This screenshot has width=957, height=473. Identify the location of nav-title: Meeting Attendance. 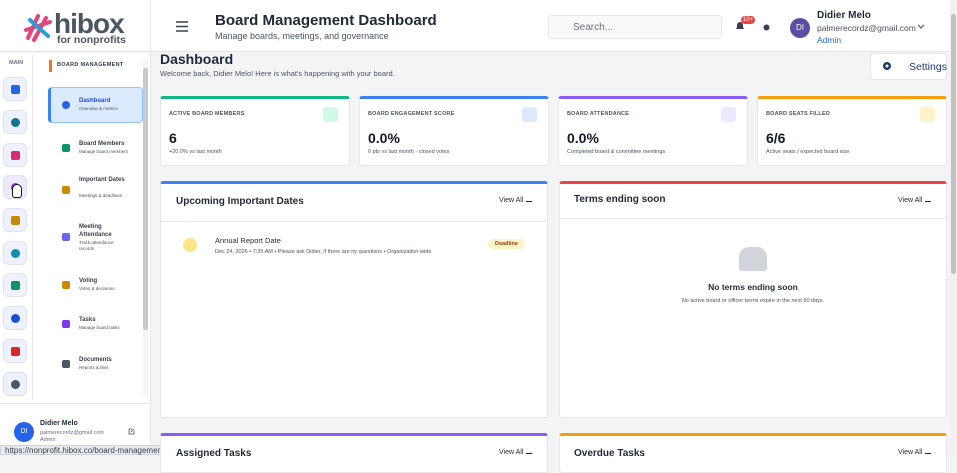
(95, 231).